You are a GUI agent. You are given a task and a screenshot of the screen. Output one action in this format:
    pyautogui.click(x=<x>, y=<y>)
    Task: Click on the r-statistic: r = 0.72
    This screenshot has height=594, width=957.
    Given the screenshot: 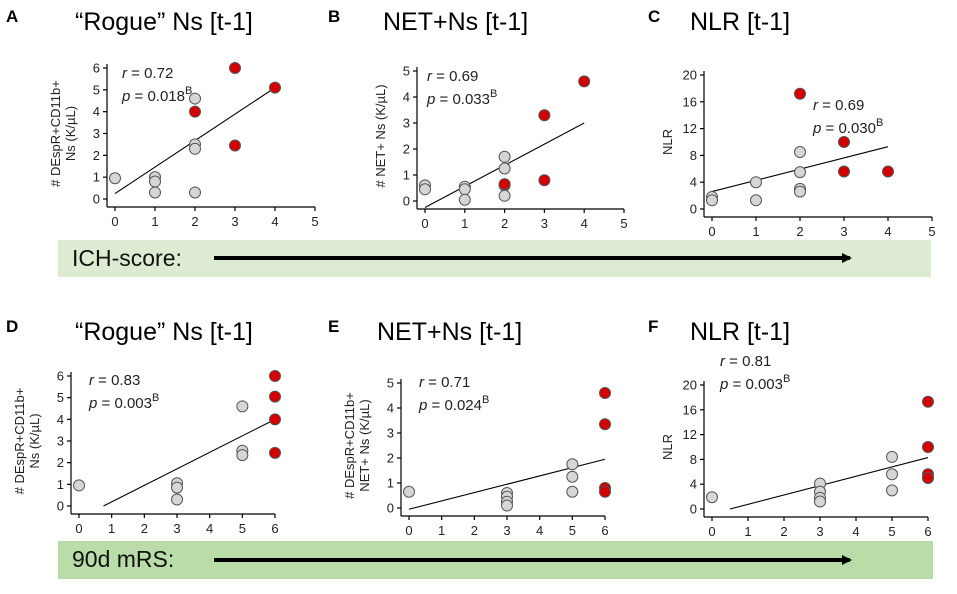 What is the action you would take?
    pyautogui.click(x=147, y=73)
    